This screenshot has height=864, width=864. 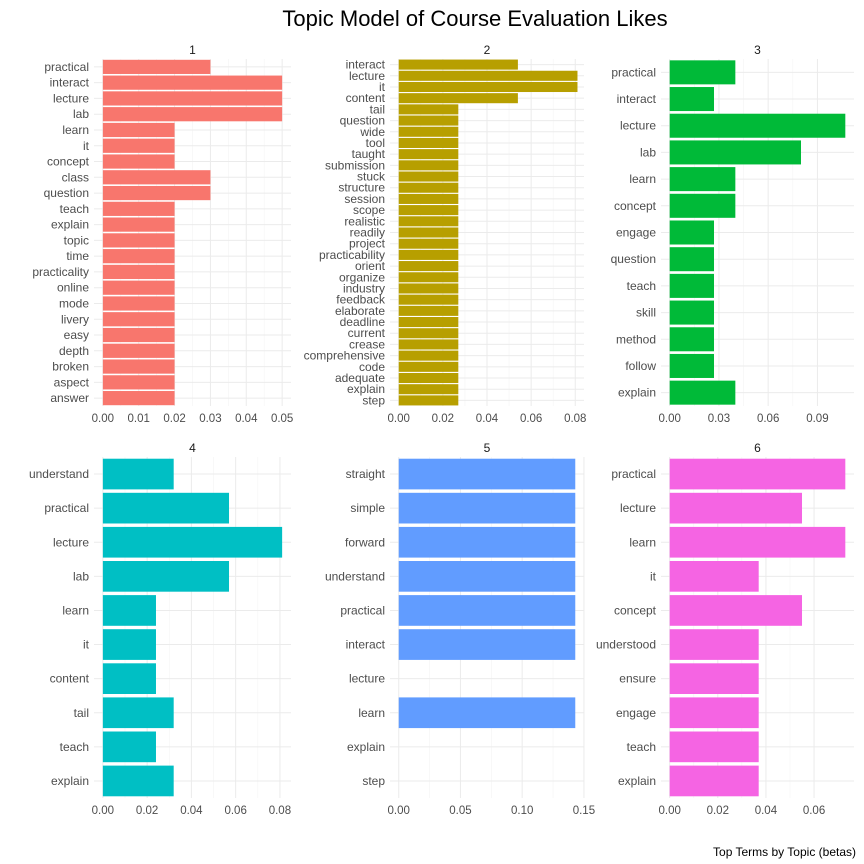 I want to click on term-label: engage, so click(x=636, y=713).